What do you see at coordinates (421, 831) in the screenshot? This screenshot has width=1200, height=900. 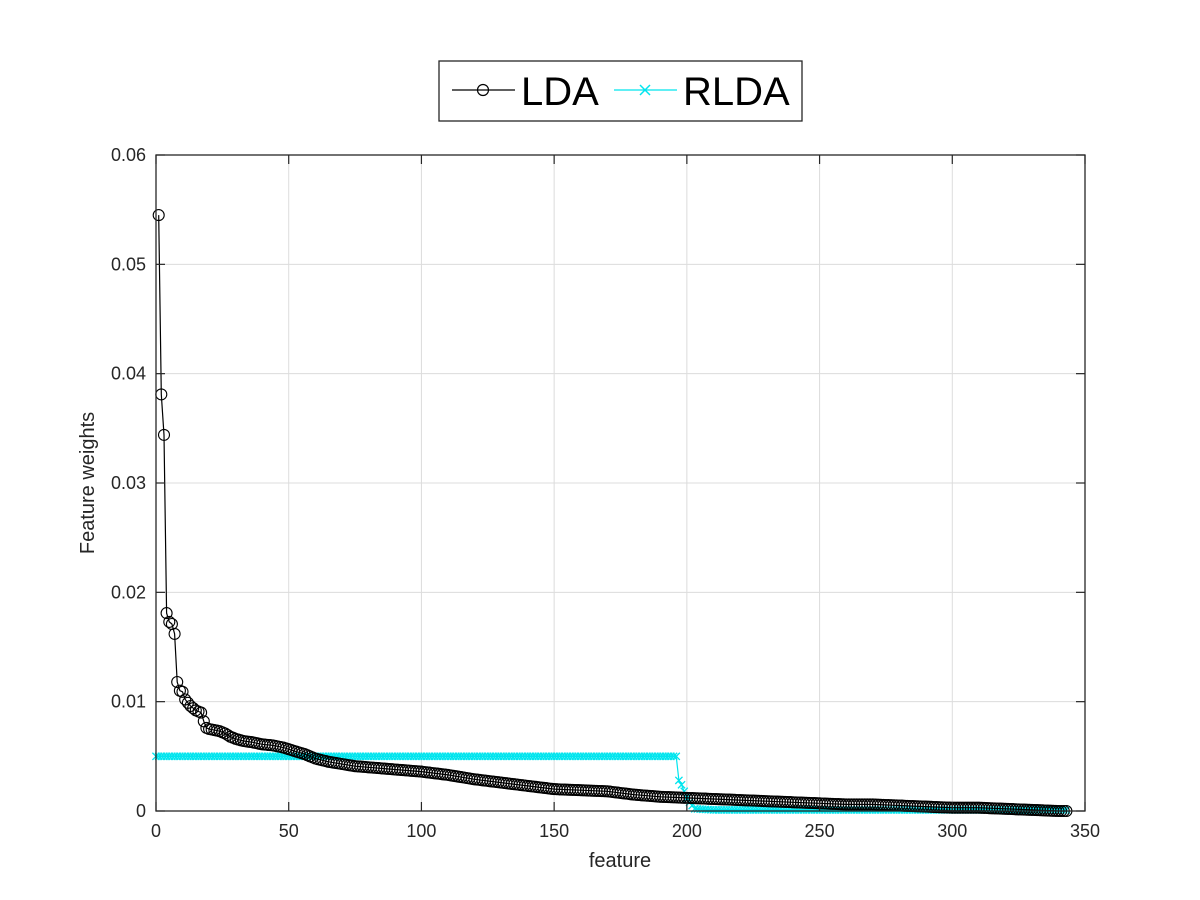 I see `x-tick-label: 100` at bounding box center [421, 831].